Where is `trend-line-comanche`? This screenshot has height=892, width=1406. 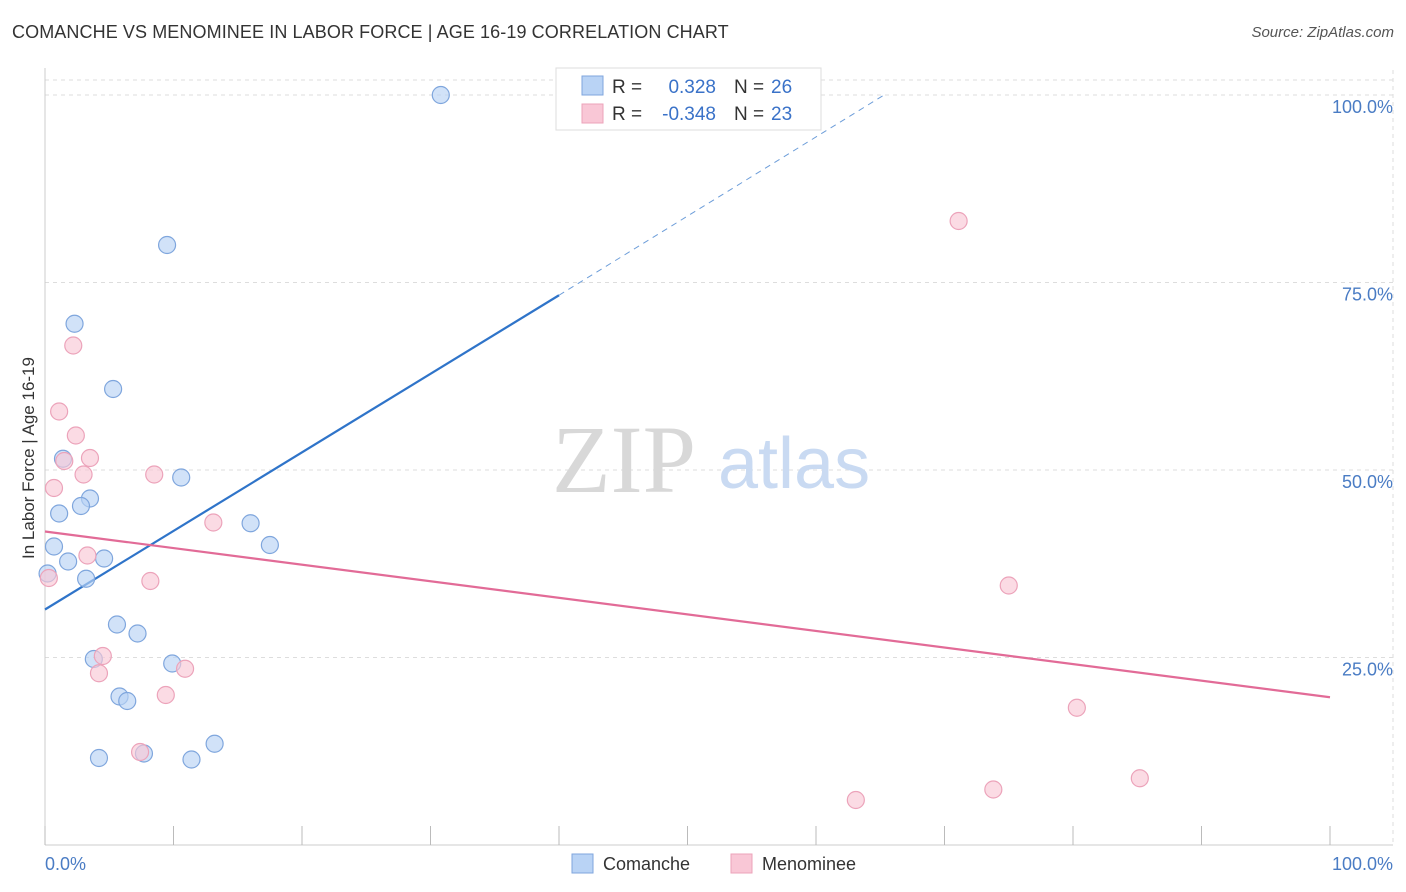 trend-line-comanche is located at coordinates (302, 452).